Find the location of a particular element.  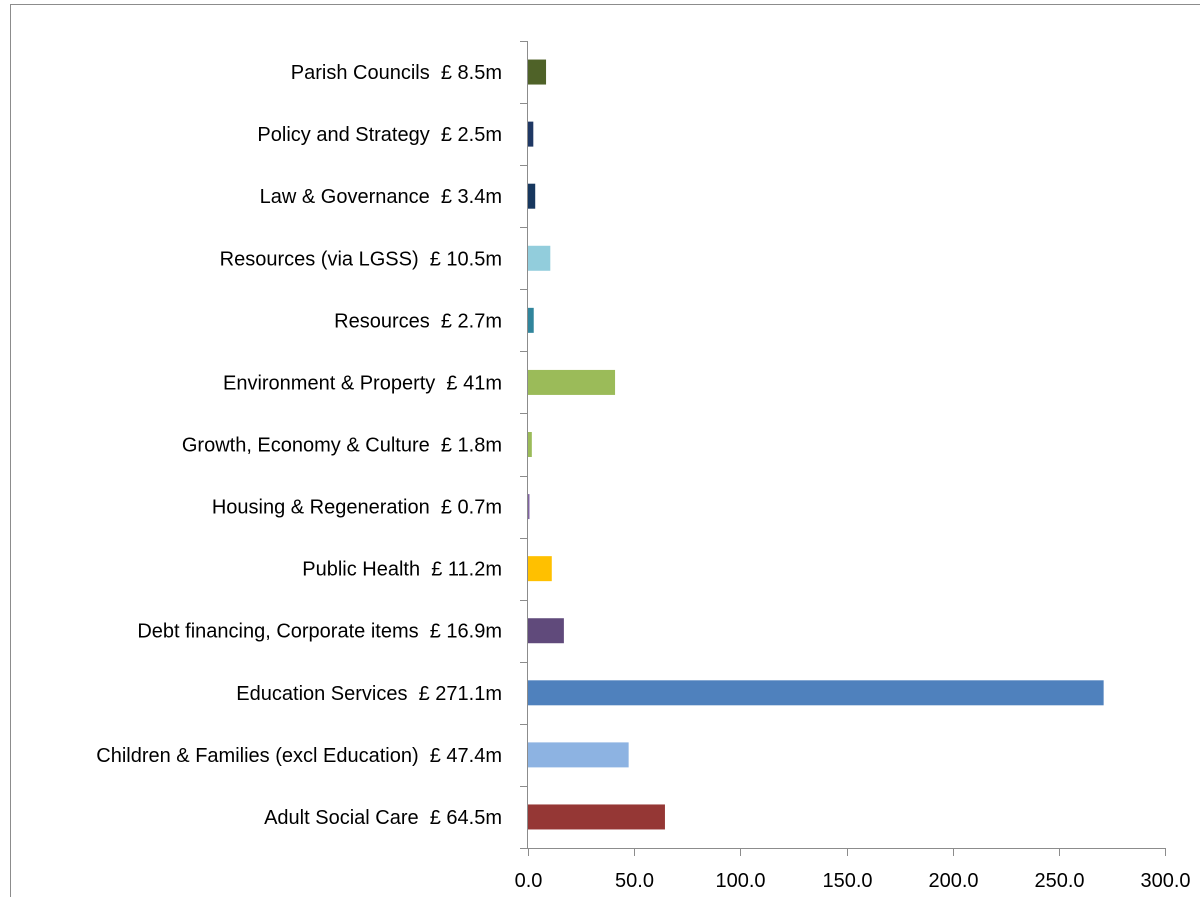

category-label: Resources £ 2.7m is located at coordinates (418, 321).